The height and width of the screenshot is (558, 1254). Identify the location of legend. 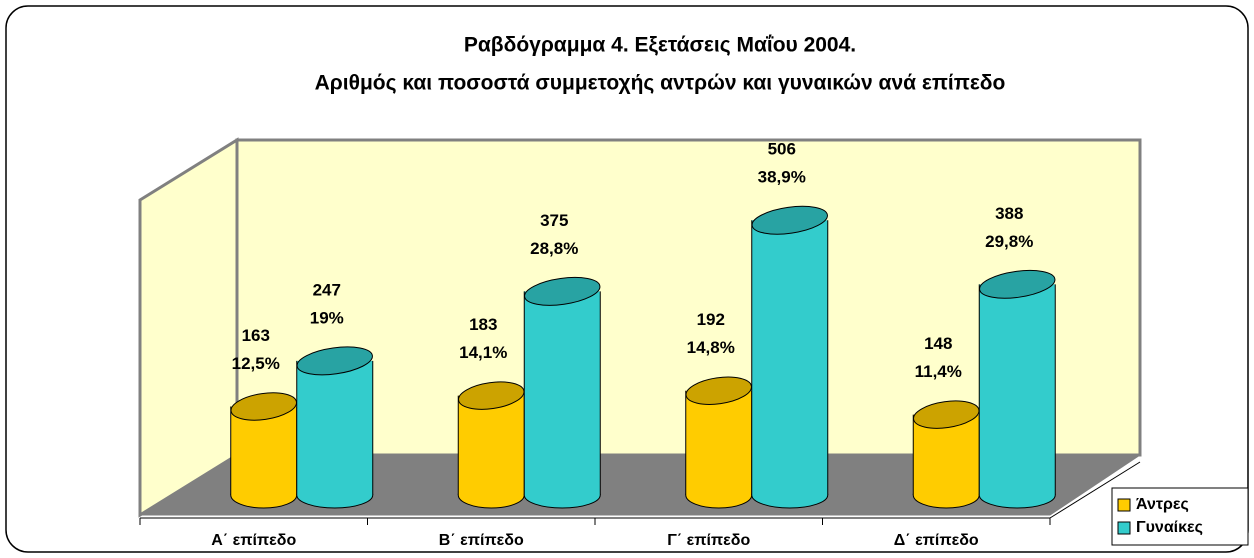
(1180, 516).